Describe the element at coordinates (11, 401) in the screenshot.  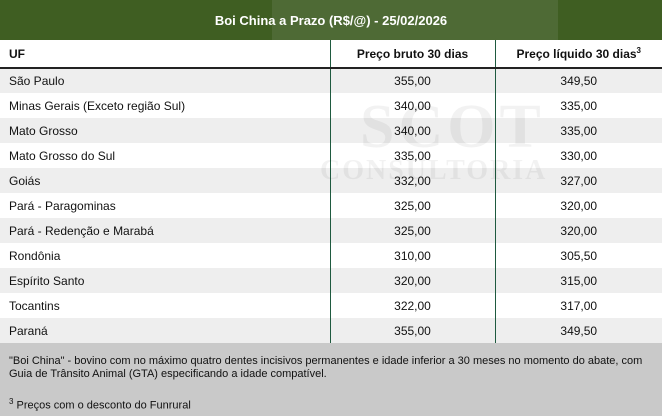
I see `footnote-number: 3` at that location.